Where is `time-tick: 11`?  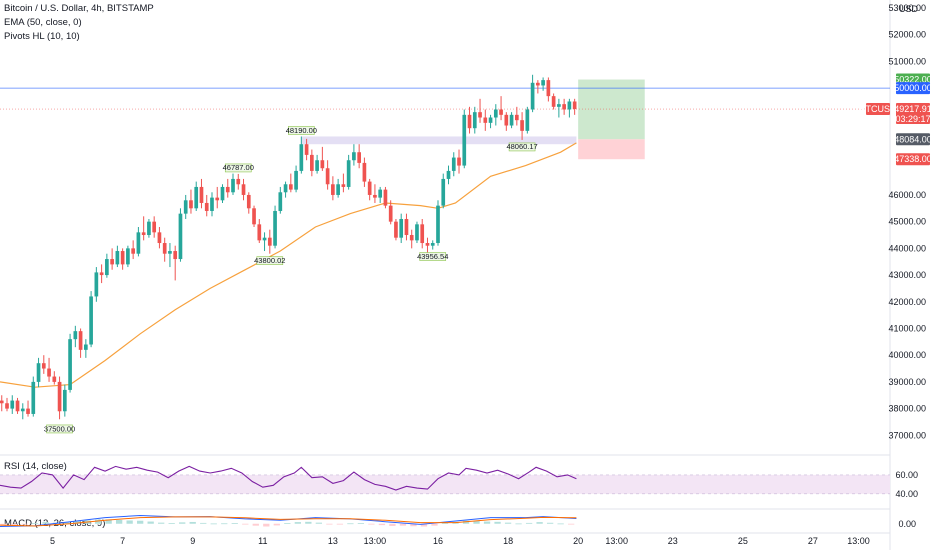 time-tick: 11 is located at coordinates (262, 541).